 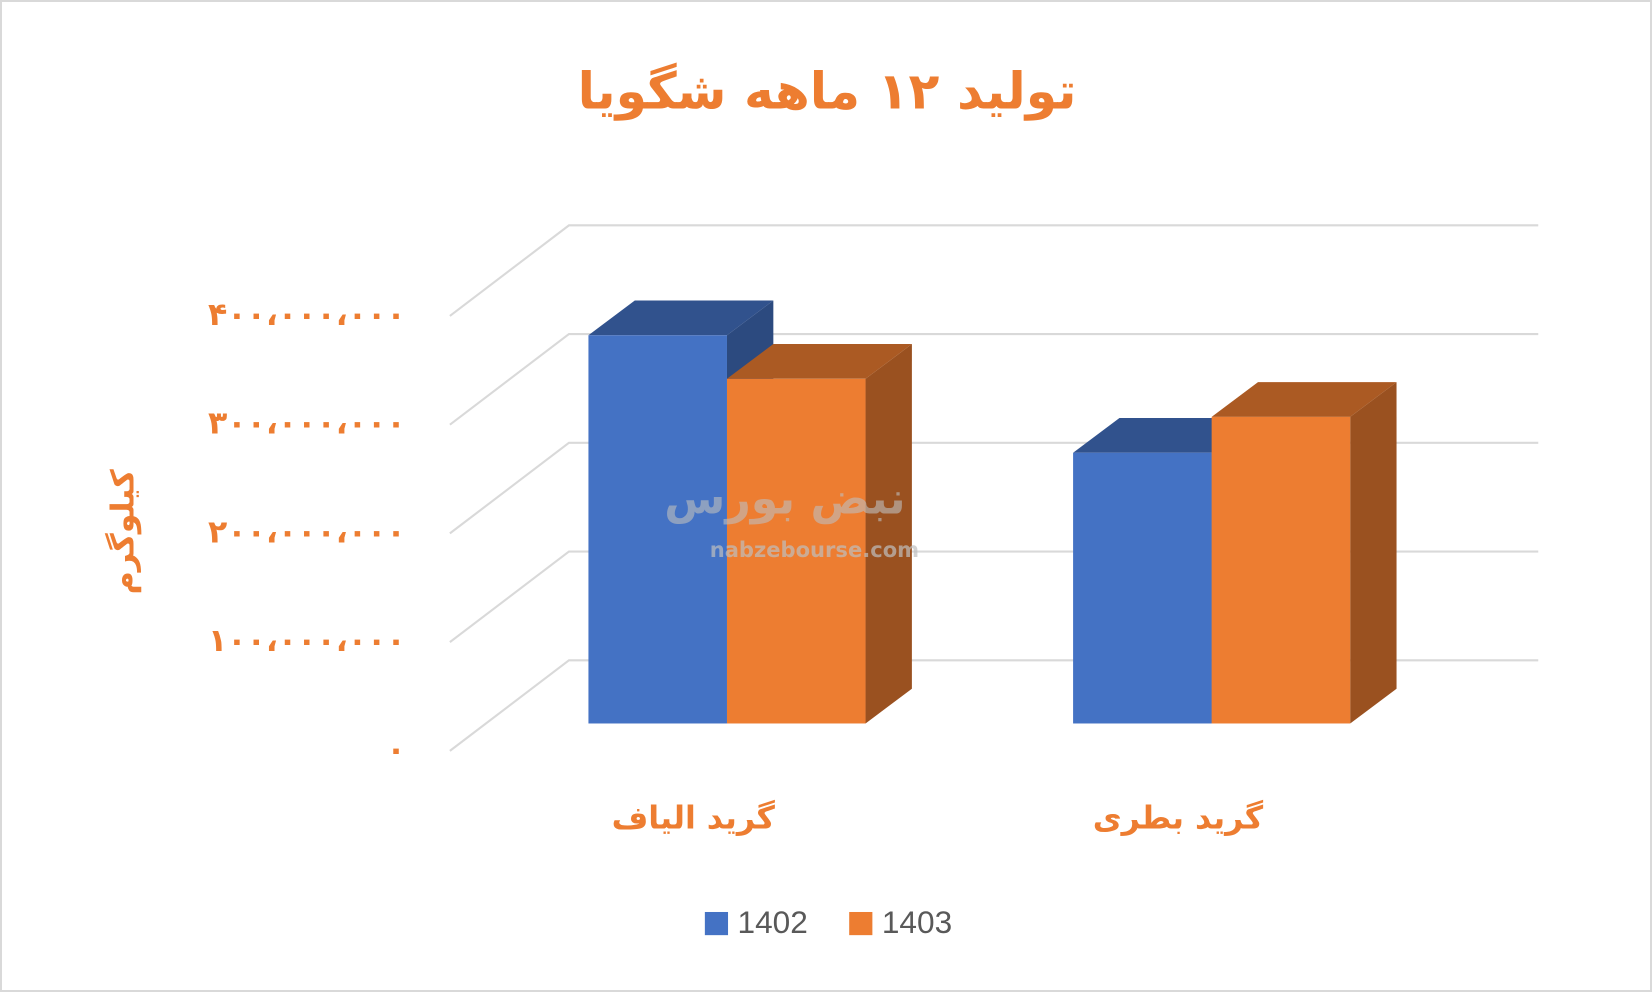 What do you see at coordinates (694, 817) in the screenshot?
I see `x-tick-label: گرید الیاف` at bounding box center [694, 817].